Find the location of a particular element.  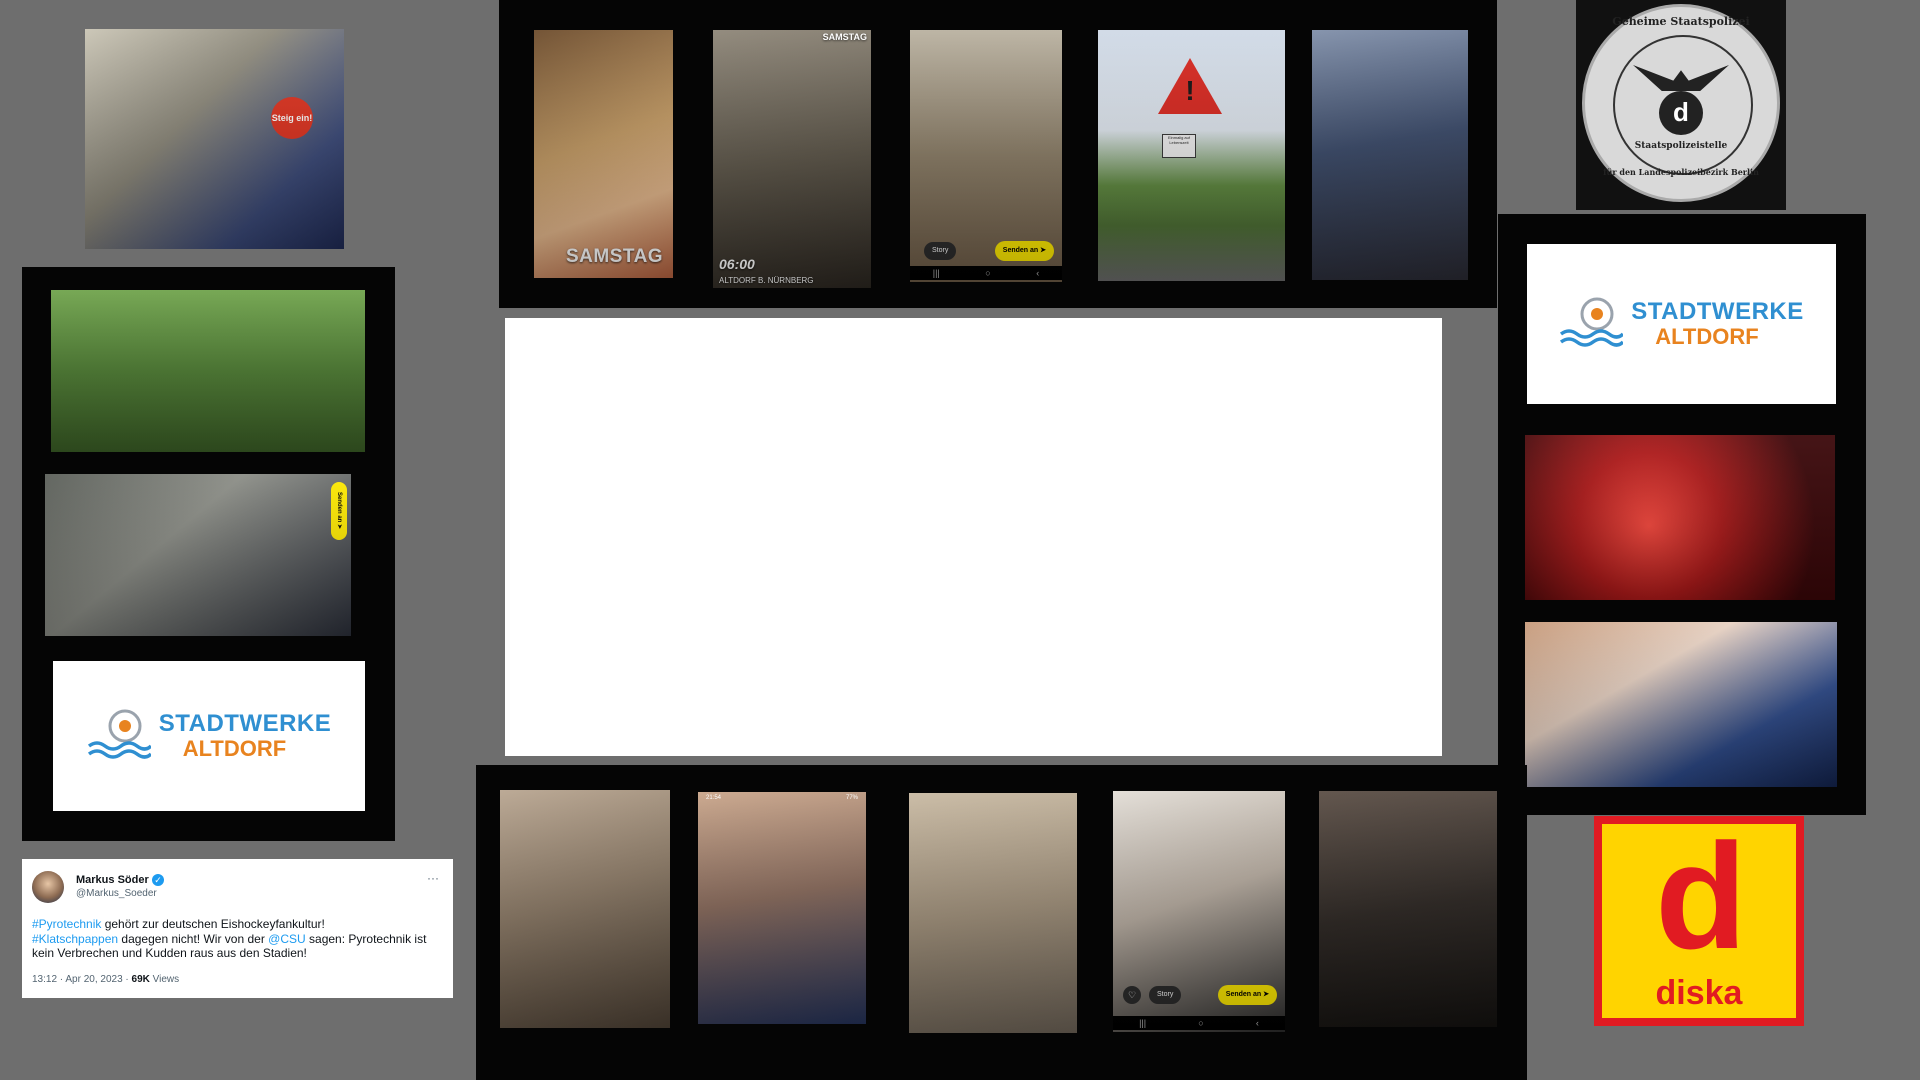

more-options-icon: ··· is located at coordinates (433, 878).